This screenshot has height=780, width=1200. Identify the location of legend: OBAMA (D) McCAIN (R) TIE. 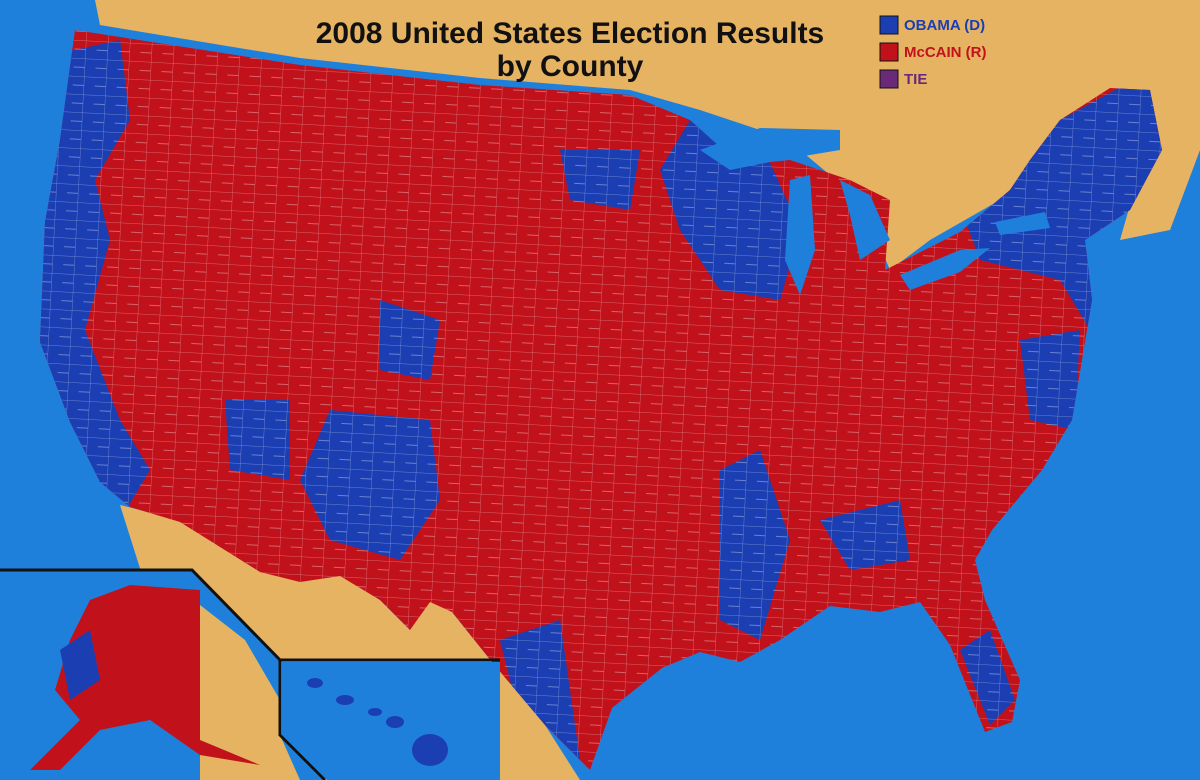
(933, 52).